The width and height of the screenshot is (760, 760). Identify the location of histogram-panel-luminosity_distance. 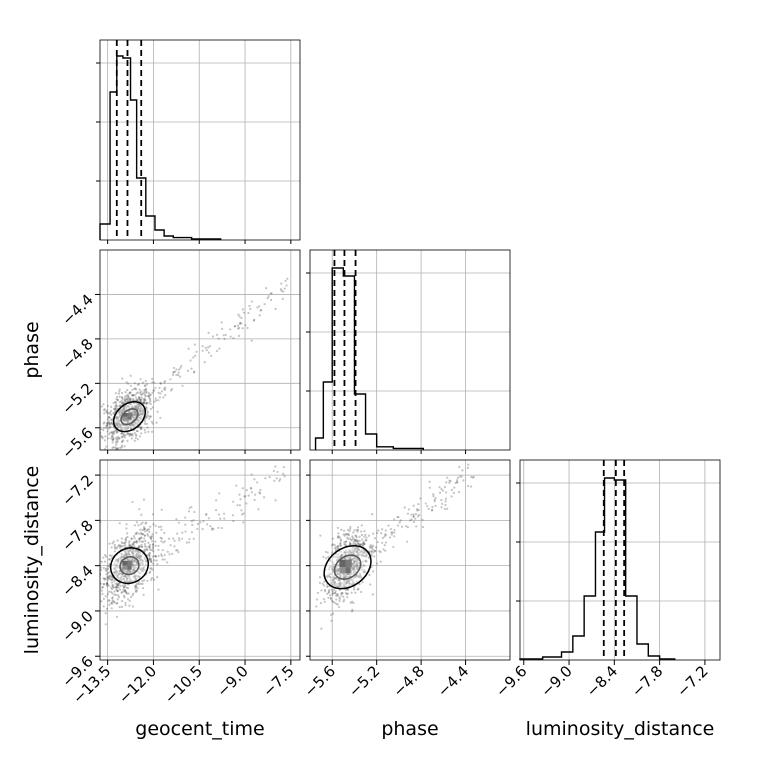
(618, 560).